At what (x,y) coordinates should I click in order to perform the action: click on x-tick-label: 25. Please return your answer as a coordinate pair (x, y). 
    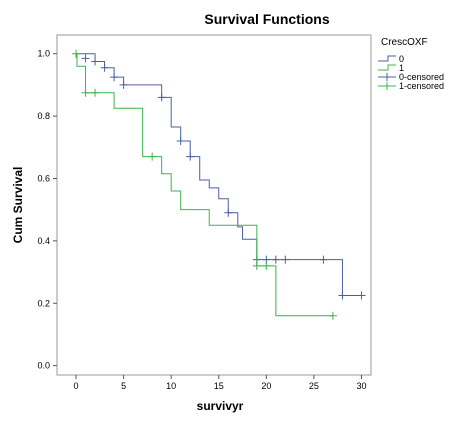
    Looking at the image, I should click on (314, 386).